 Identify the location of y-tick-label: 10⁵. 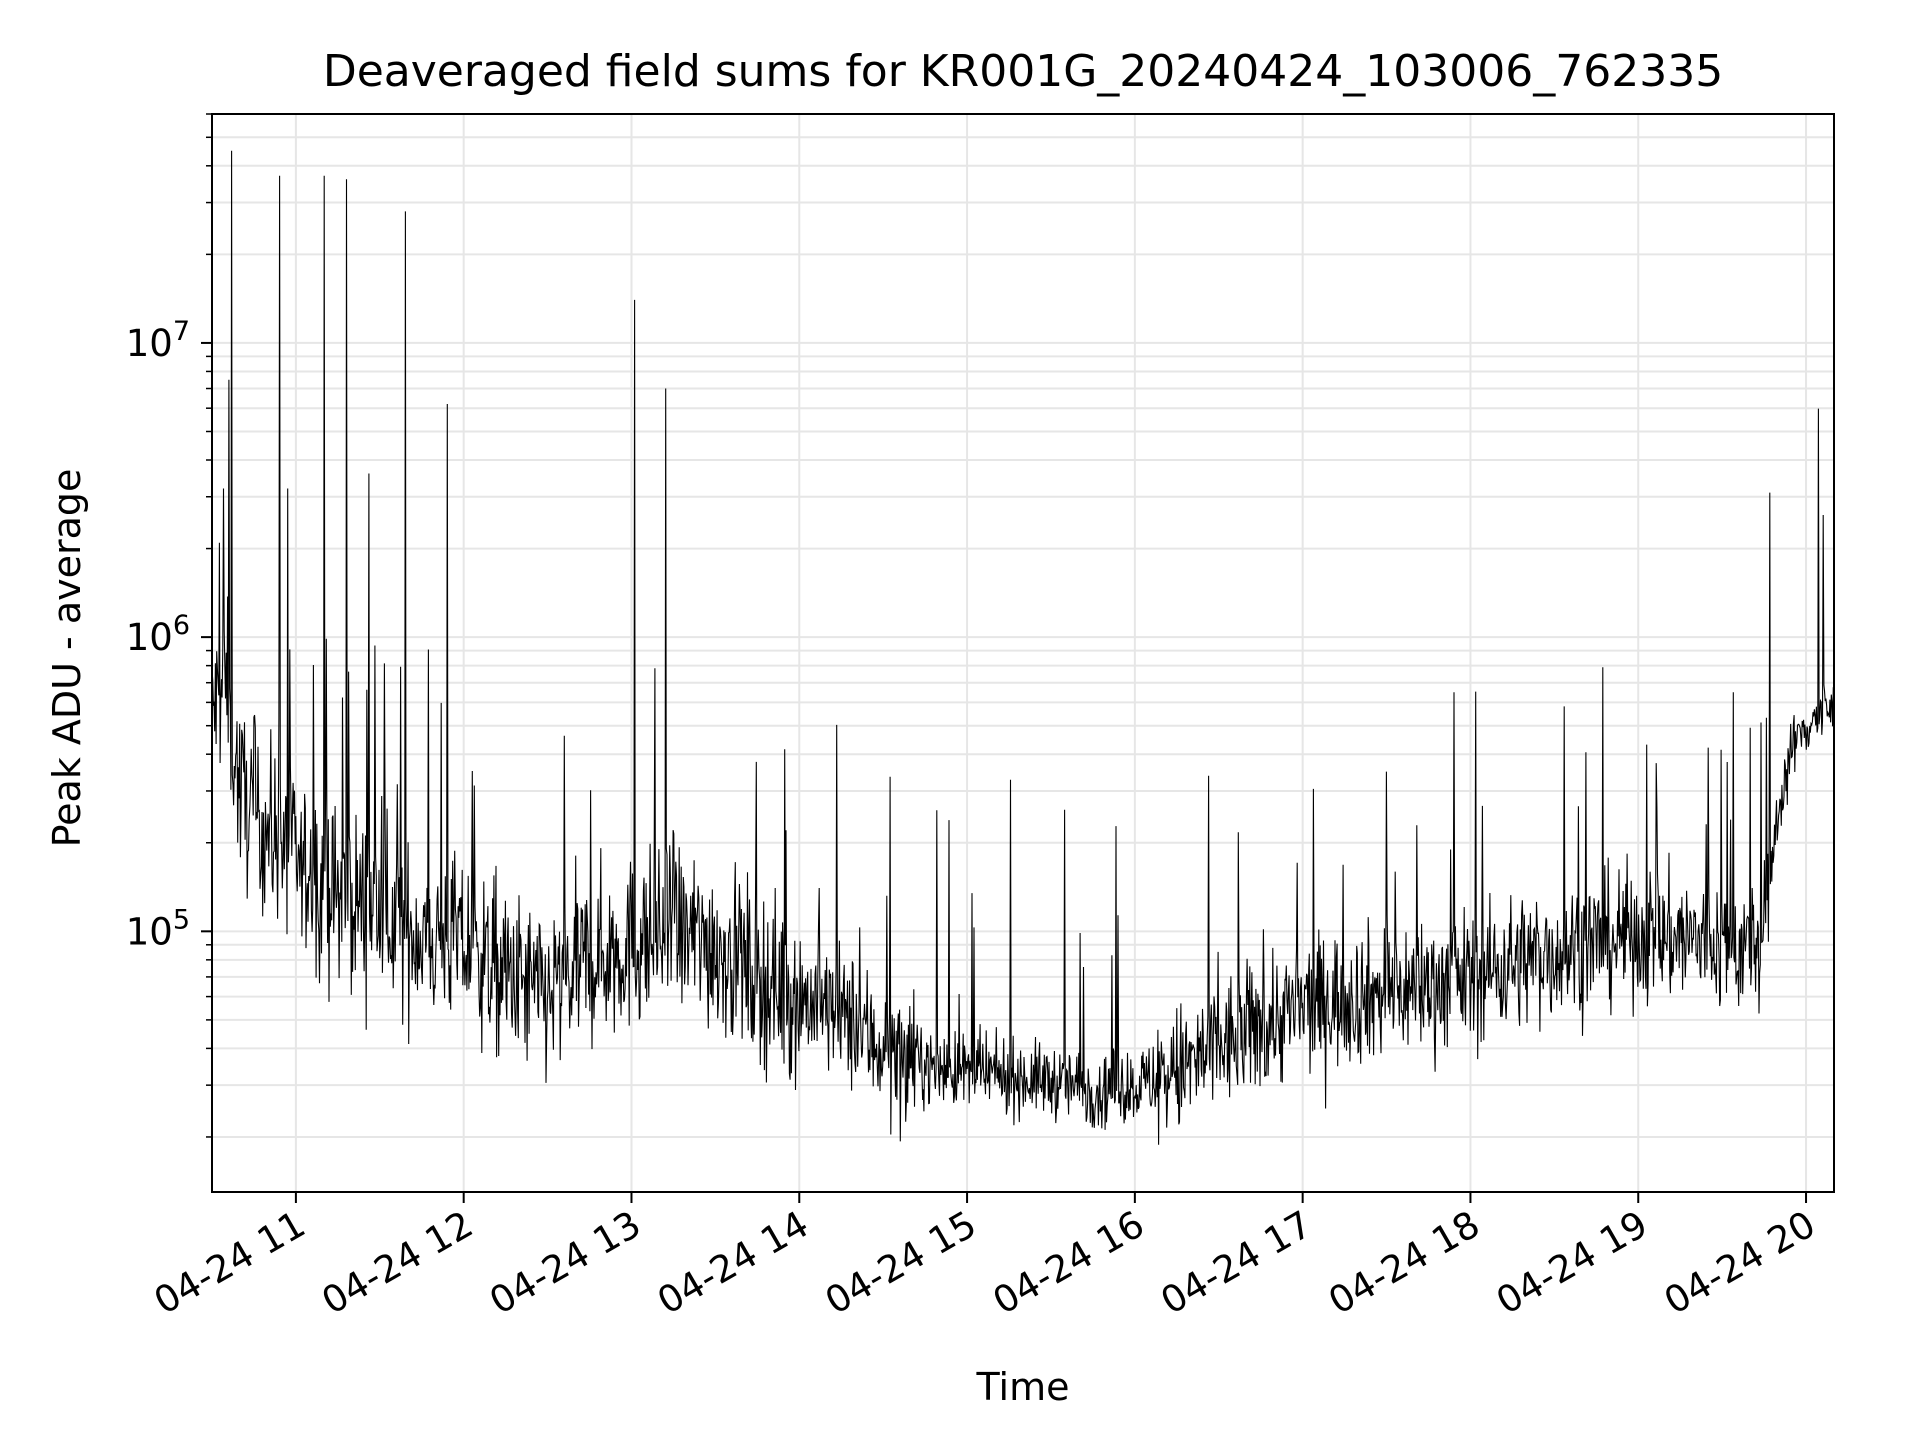
(158, 928).